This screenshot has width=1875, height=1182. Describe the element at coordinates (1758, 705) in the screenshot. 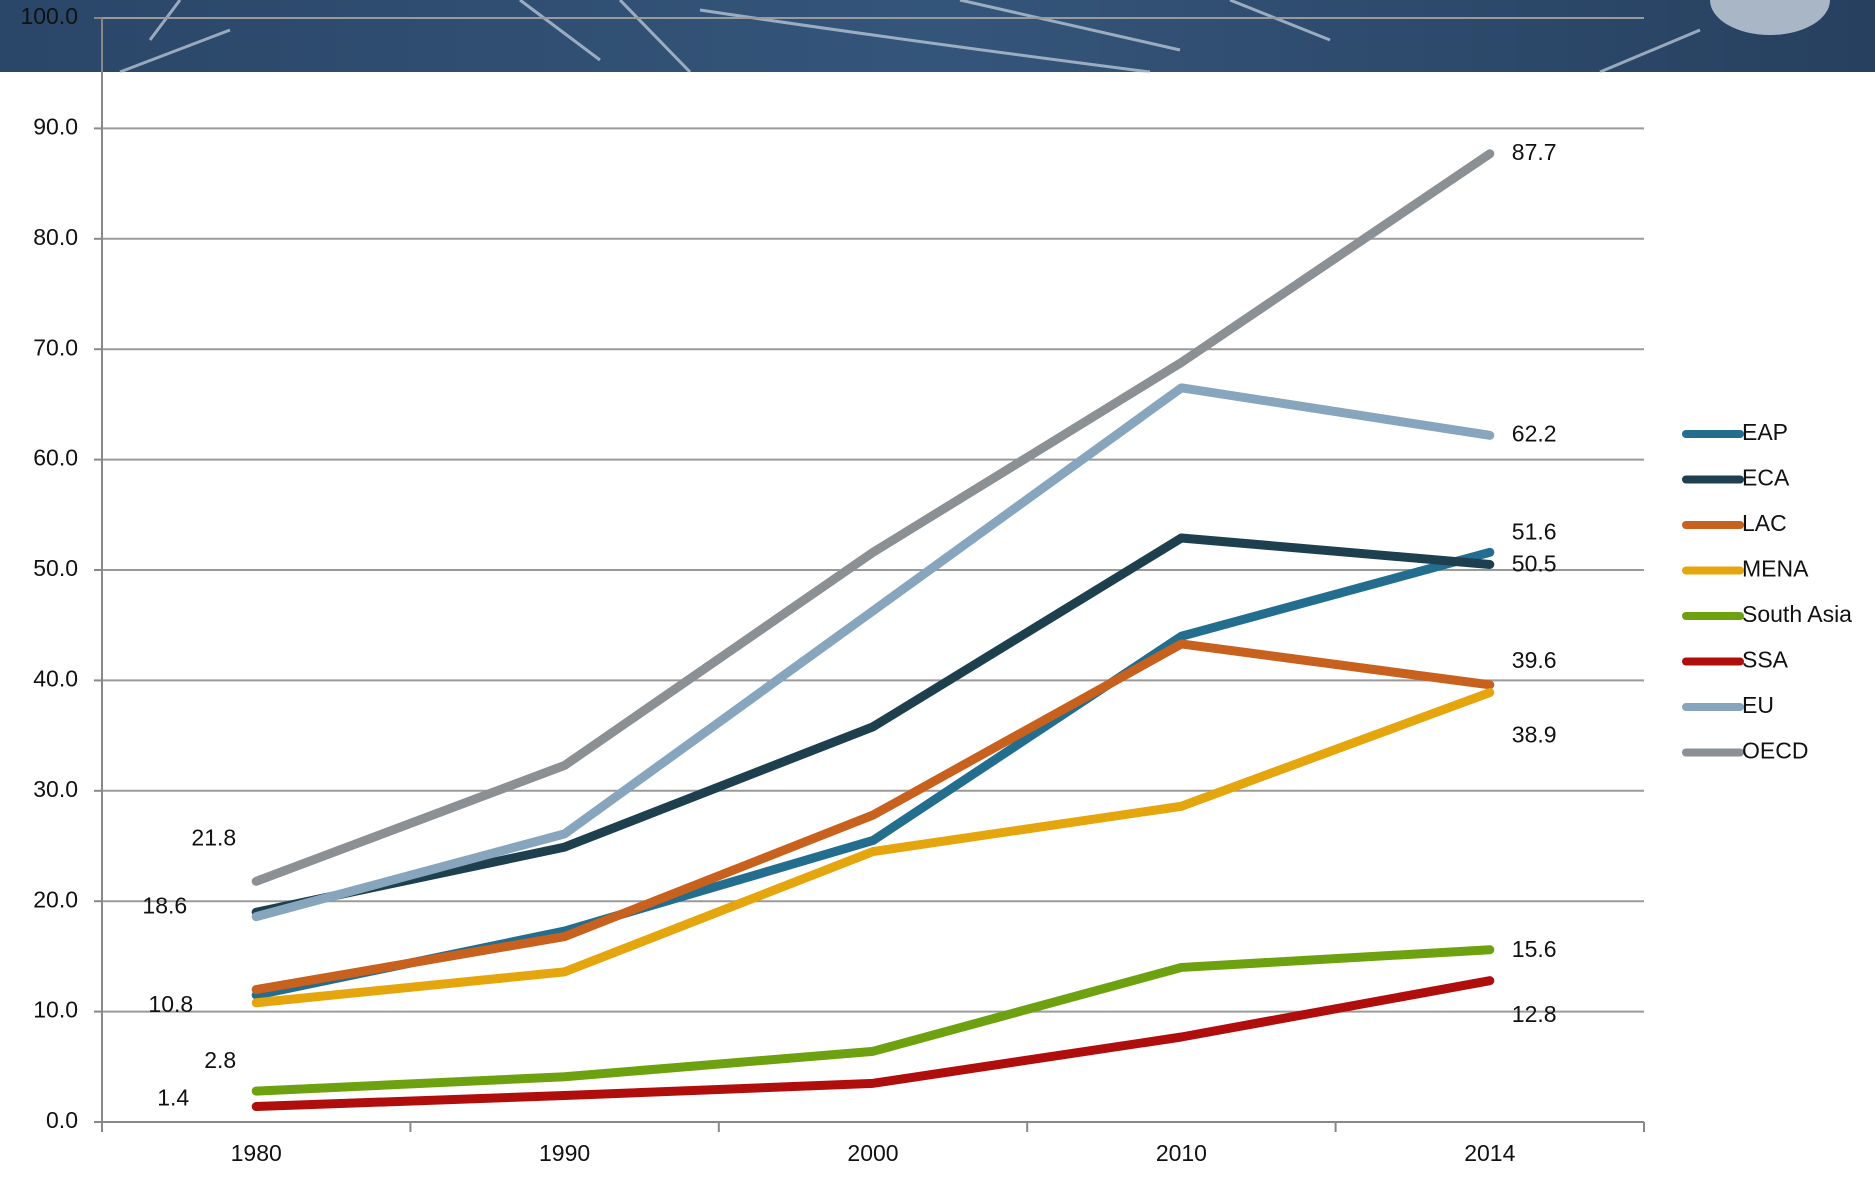

I see `legend-label: EU` at that location.